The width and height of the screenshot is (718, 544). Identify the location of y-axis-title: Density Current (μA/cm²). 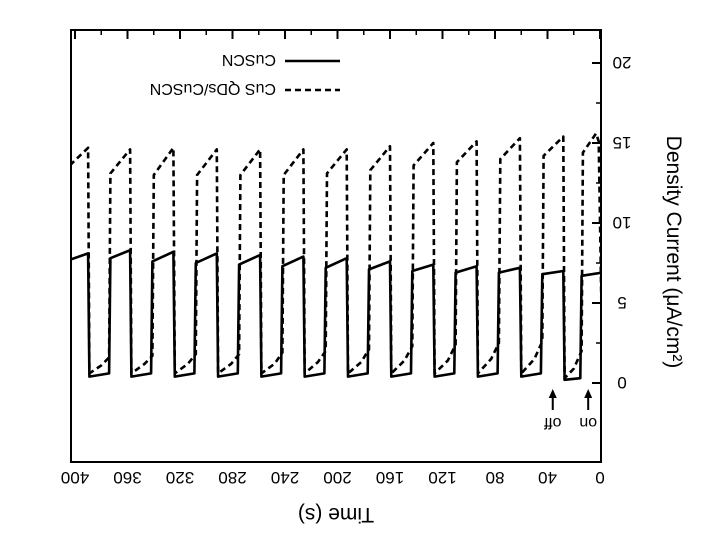
(673, 252).